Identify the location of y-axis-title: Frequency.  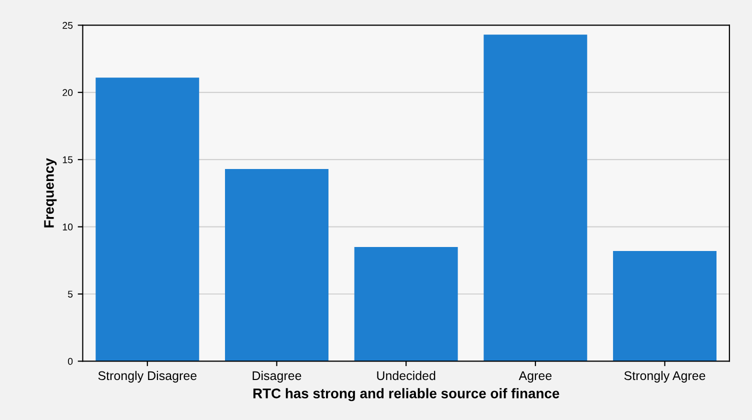
(50, 193).